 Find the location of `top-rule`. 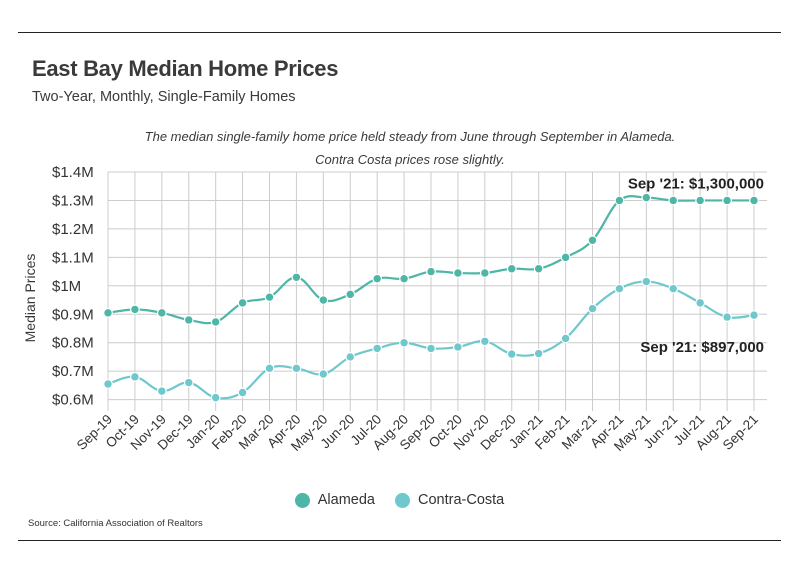

top-rule is located at coordinates (399, 32).